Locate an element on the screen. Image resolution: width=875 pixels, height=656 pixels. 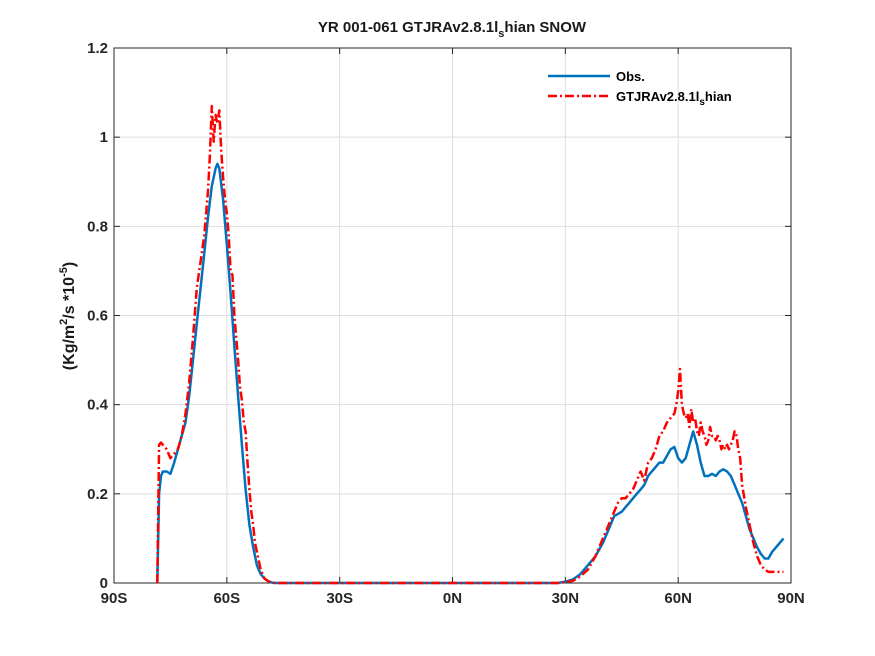
y-tick-label: 0.6 is located at coordinates (97, 316).